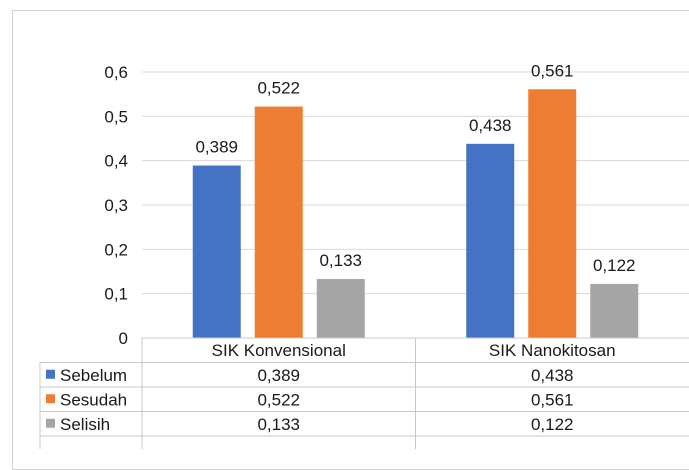 The image size is (689, 470). What do you see at coordinates (50, 423) in the screenshot?
I see `legend-swatch-selisih` at bounding box center [50, 423].